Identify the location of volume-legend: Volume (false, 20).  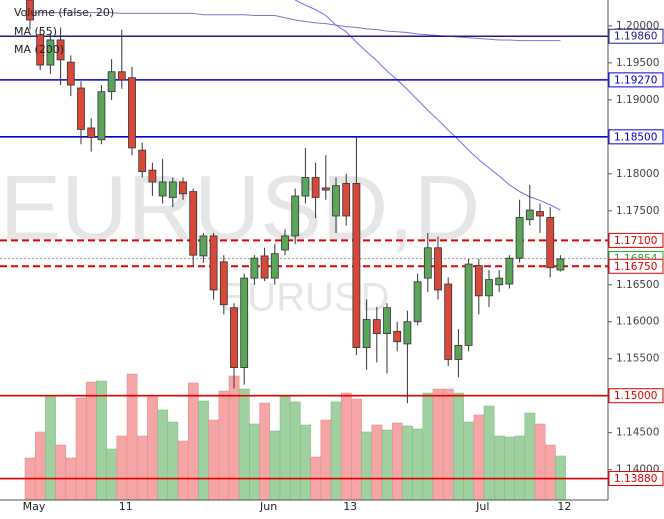
(64, 12).